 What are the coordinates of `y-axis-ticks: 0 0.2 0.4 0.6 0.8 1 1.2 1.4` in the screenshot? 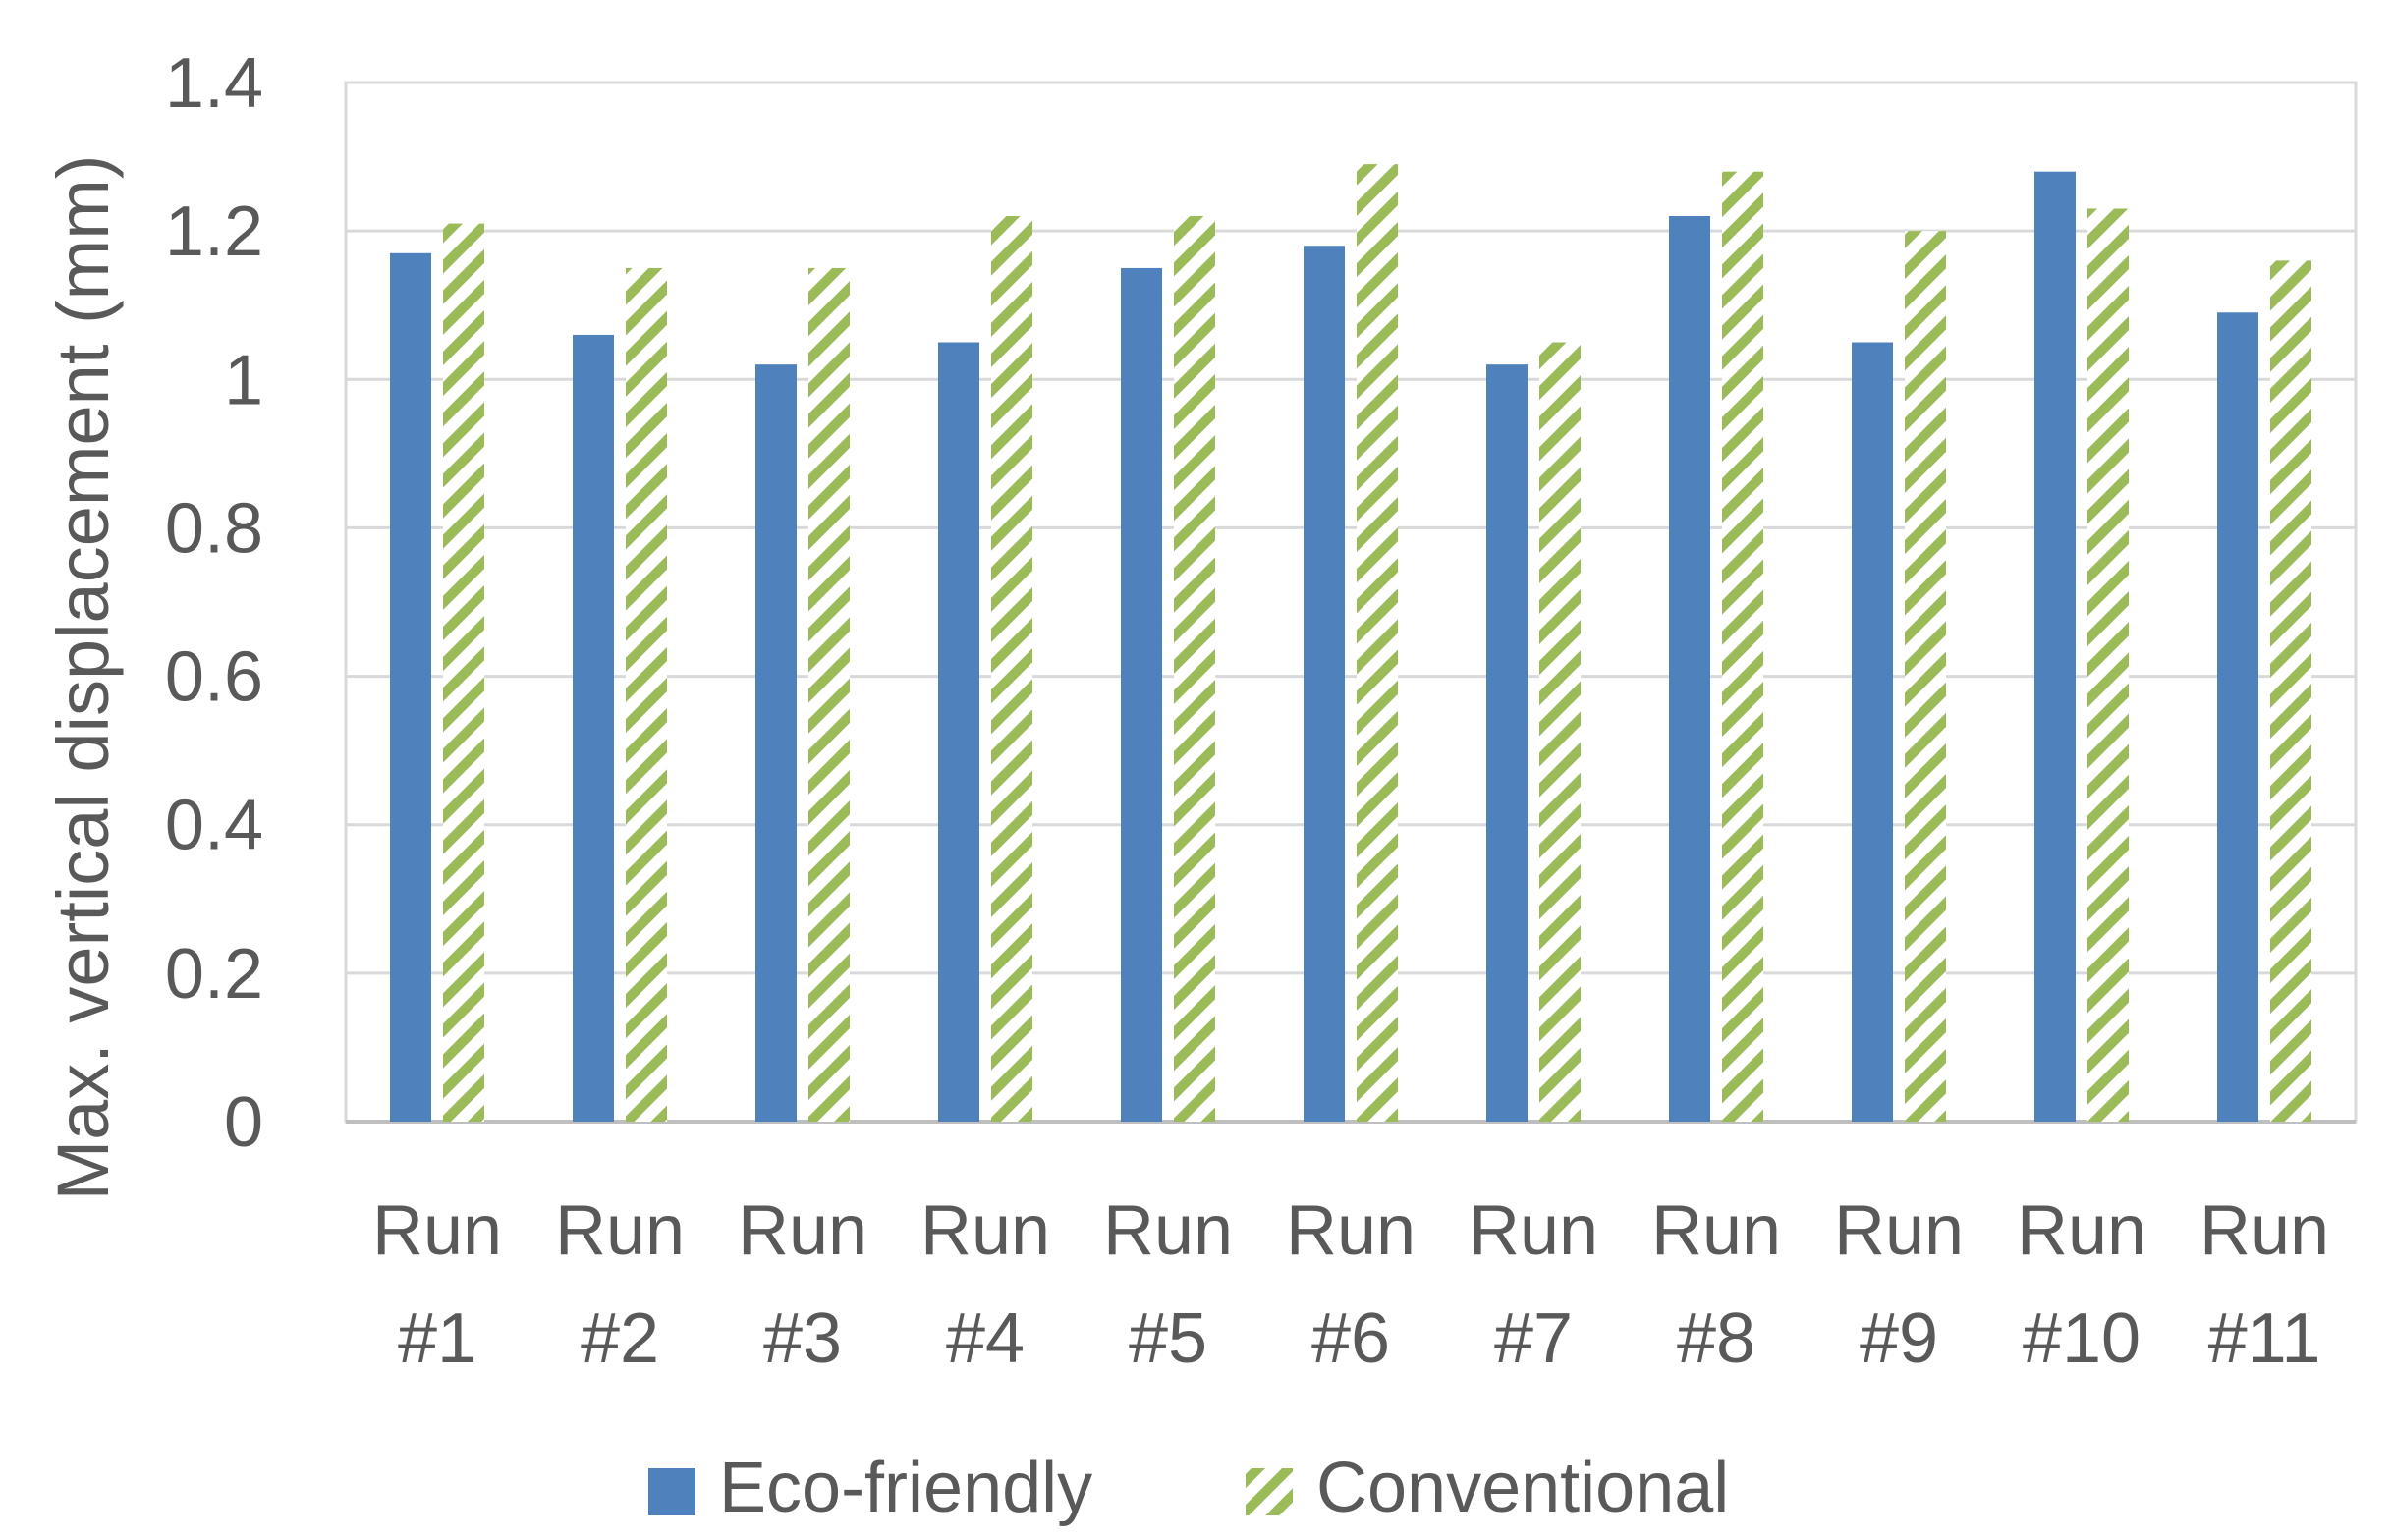 It's located at (214, 603).